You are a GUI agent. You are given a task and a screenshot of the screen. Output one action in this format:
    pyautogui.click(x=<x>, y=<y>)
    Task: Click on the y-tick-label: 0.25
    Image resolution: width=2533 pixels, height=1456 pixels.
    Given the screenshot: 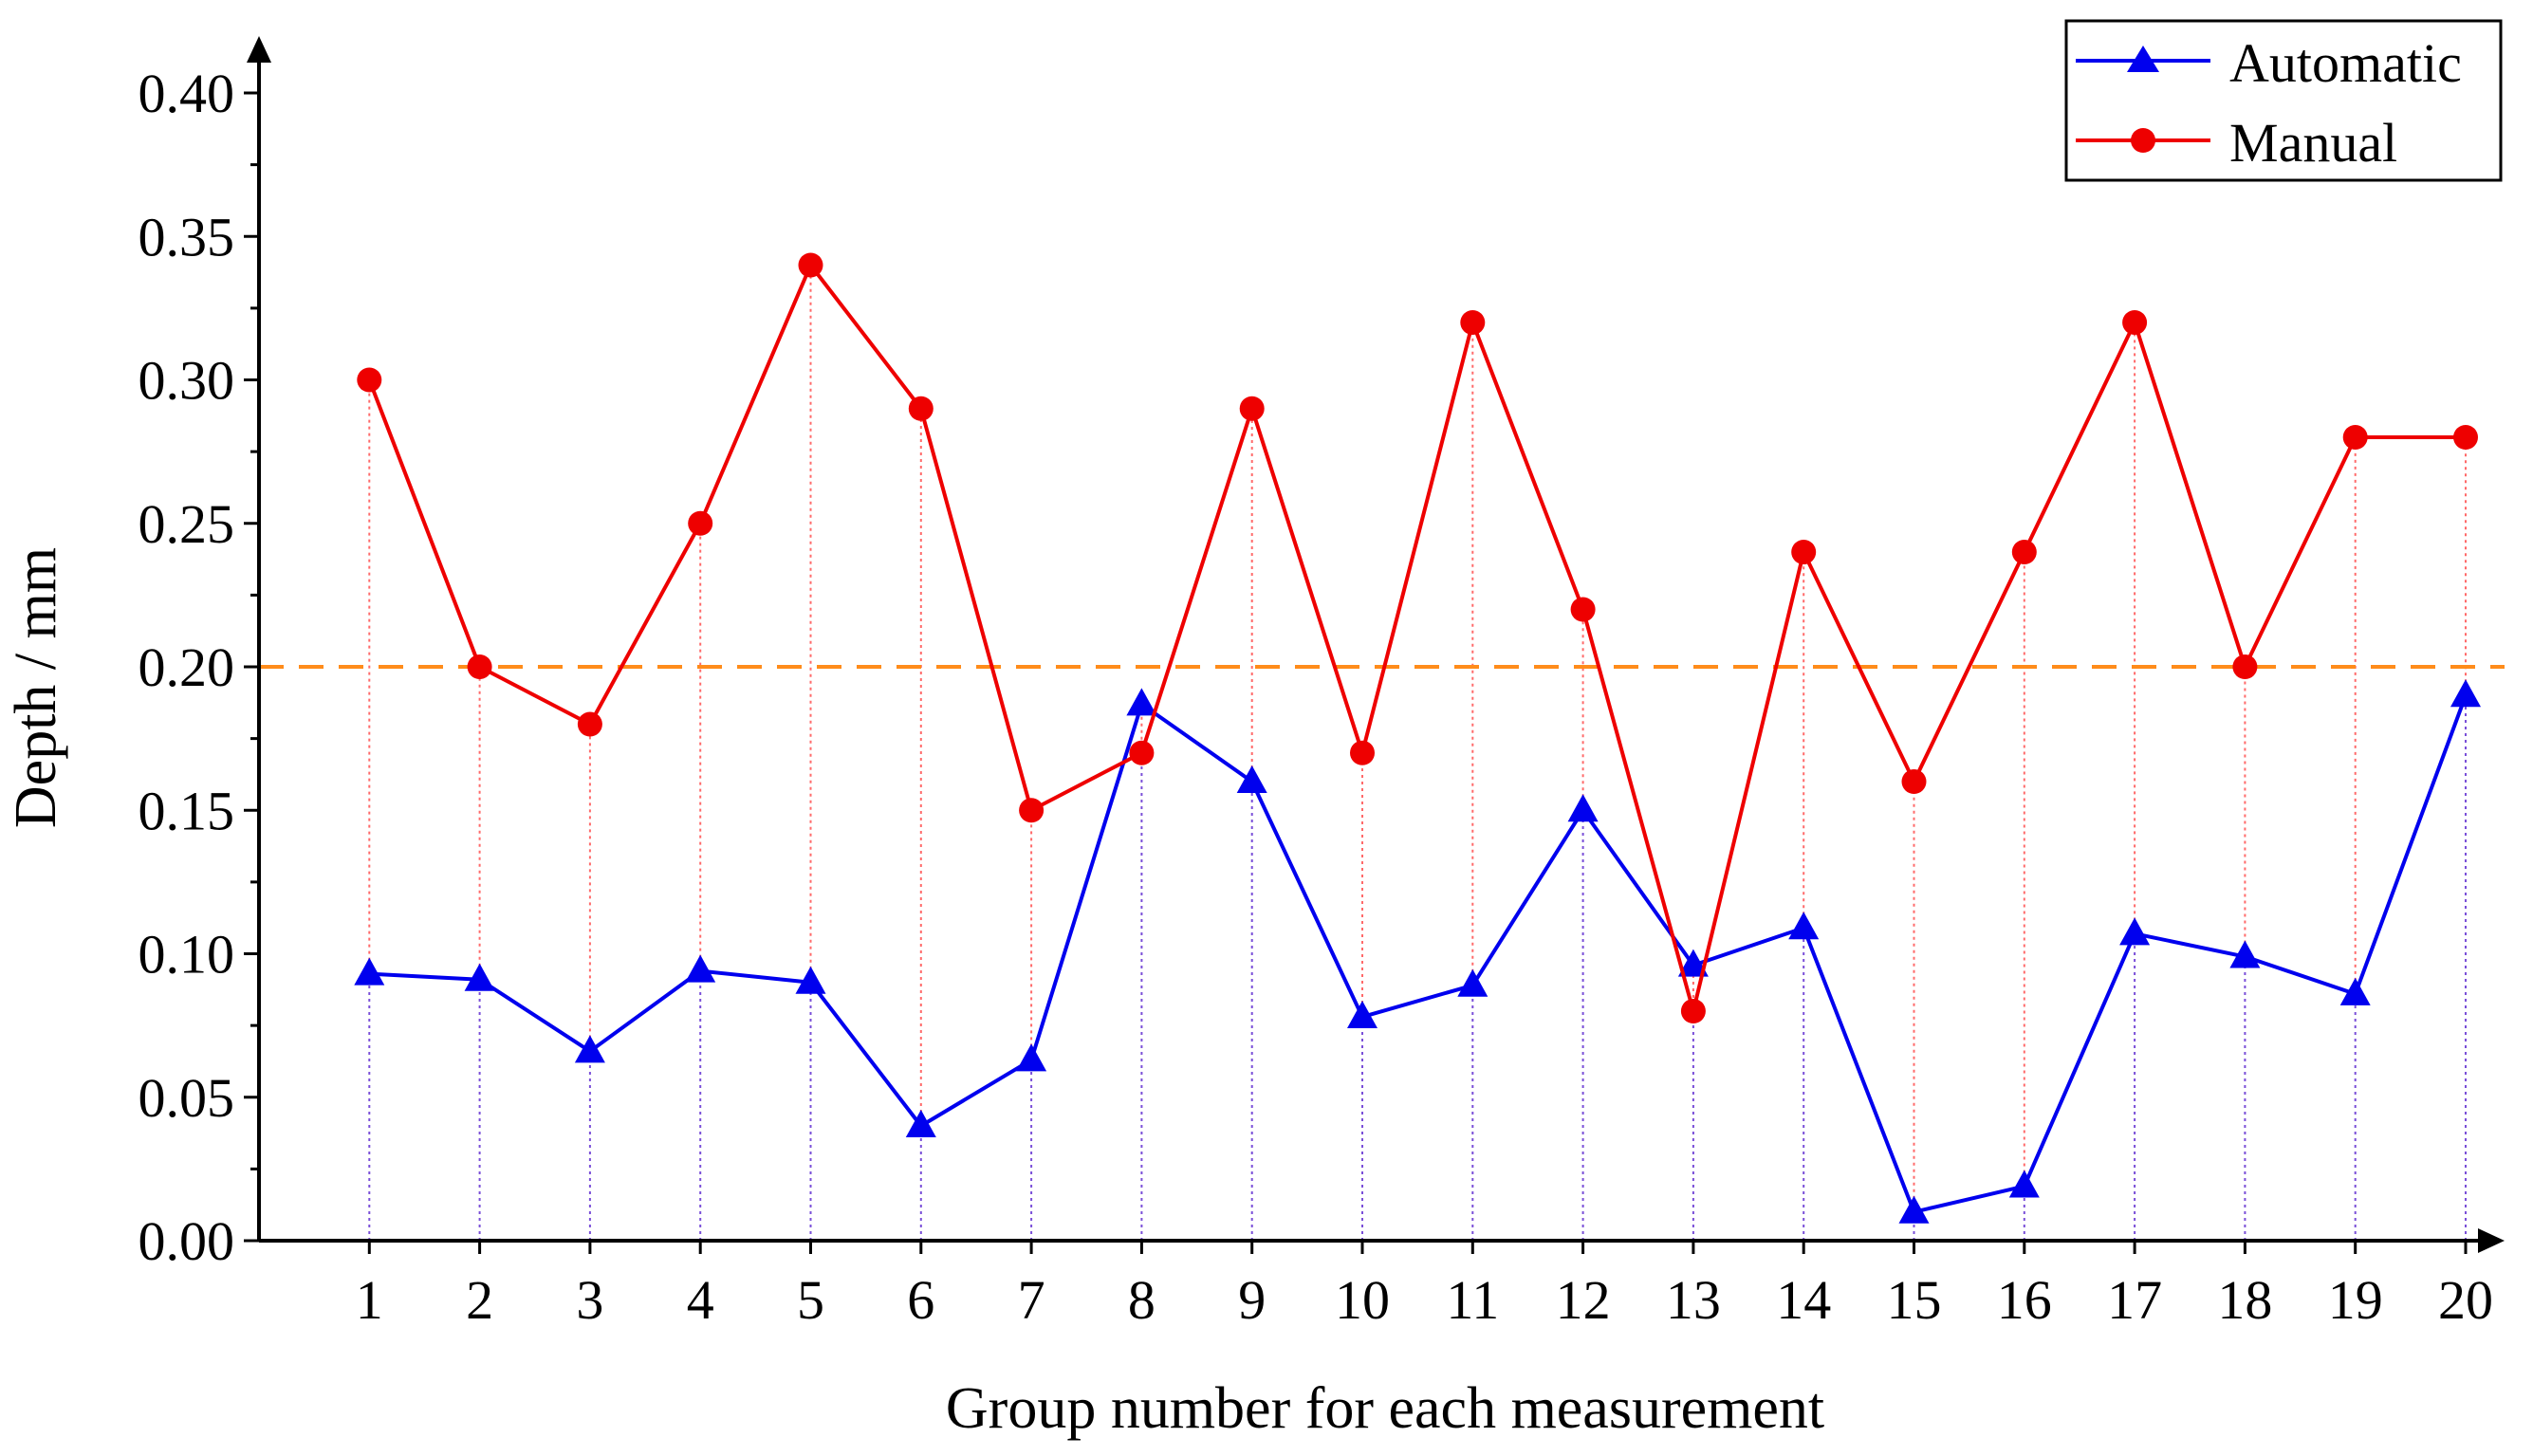 What is the action you would take?
    pyautogui.click(x=187, y=524)
    